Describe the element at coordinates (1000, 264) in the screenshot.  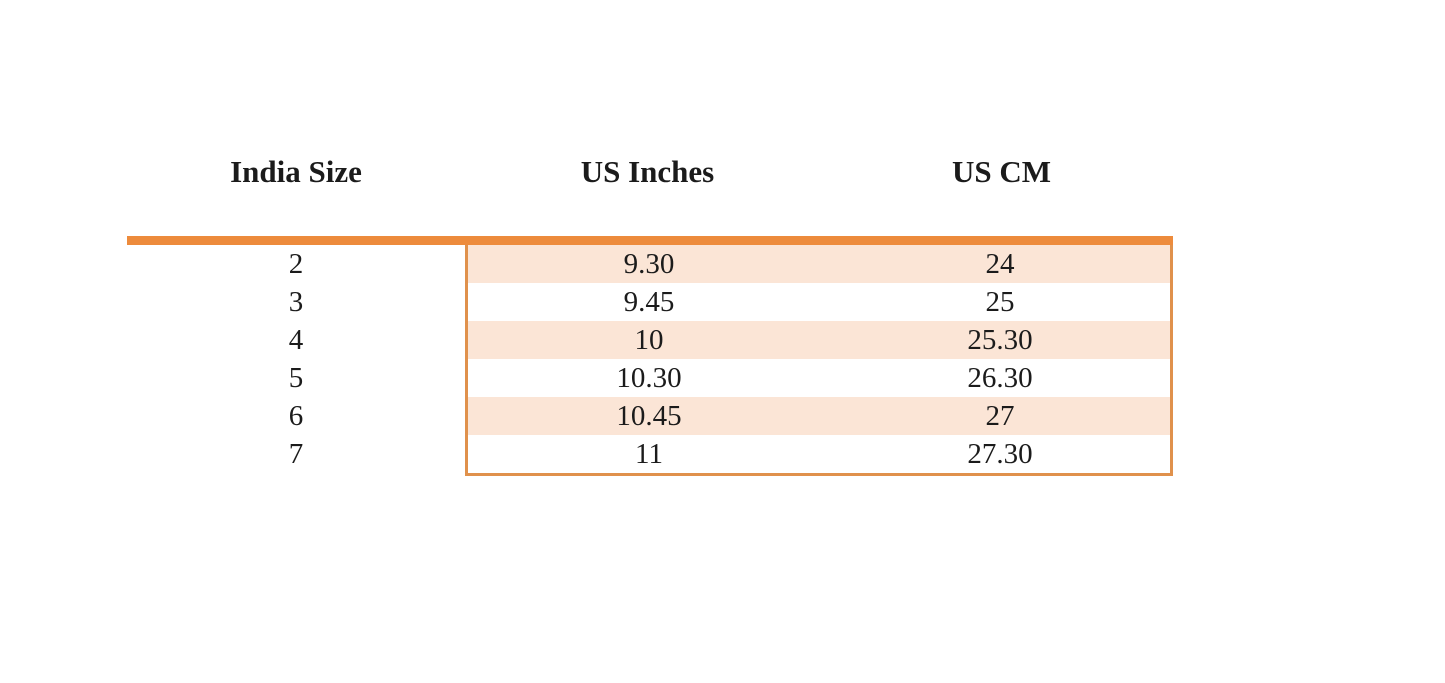
I see `us-cm-cell: 24` at that location.